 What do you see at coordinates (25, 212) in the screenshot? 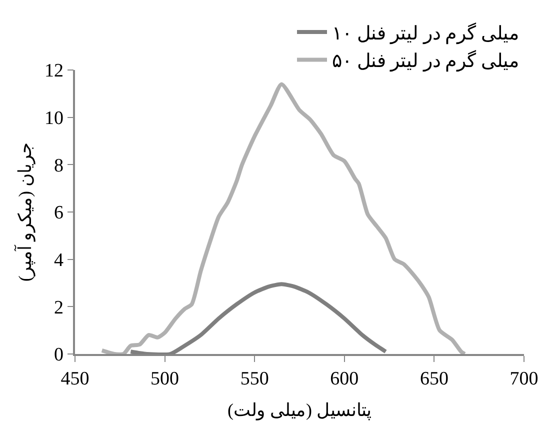
I see `y-axis-title: جریان (میکرو آمپر)` at bounding box center [25, 212].